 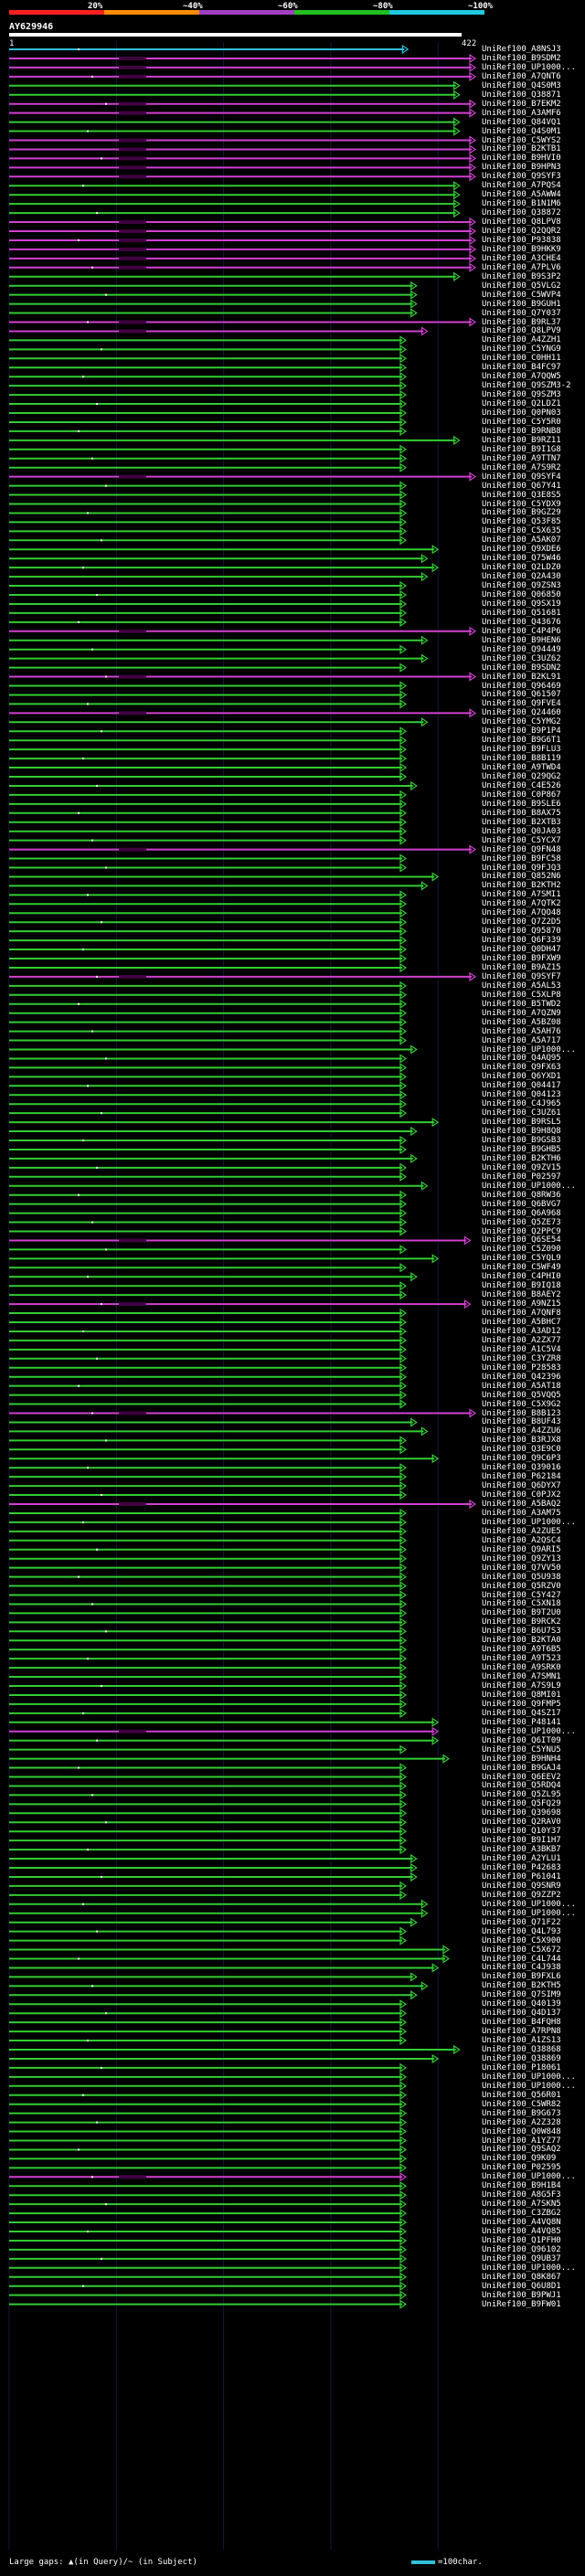 What do you see at coordinates (521, 668) in the screenshot?
I see `hit-label: UniRef100_B9SDN2` at bounding box center [521, 668].